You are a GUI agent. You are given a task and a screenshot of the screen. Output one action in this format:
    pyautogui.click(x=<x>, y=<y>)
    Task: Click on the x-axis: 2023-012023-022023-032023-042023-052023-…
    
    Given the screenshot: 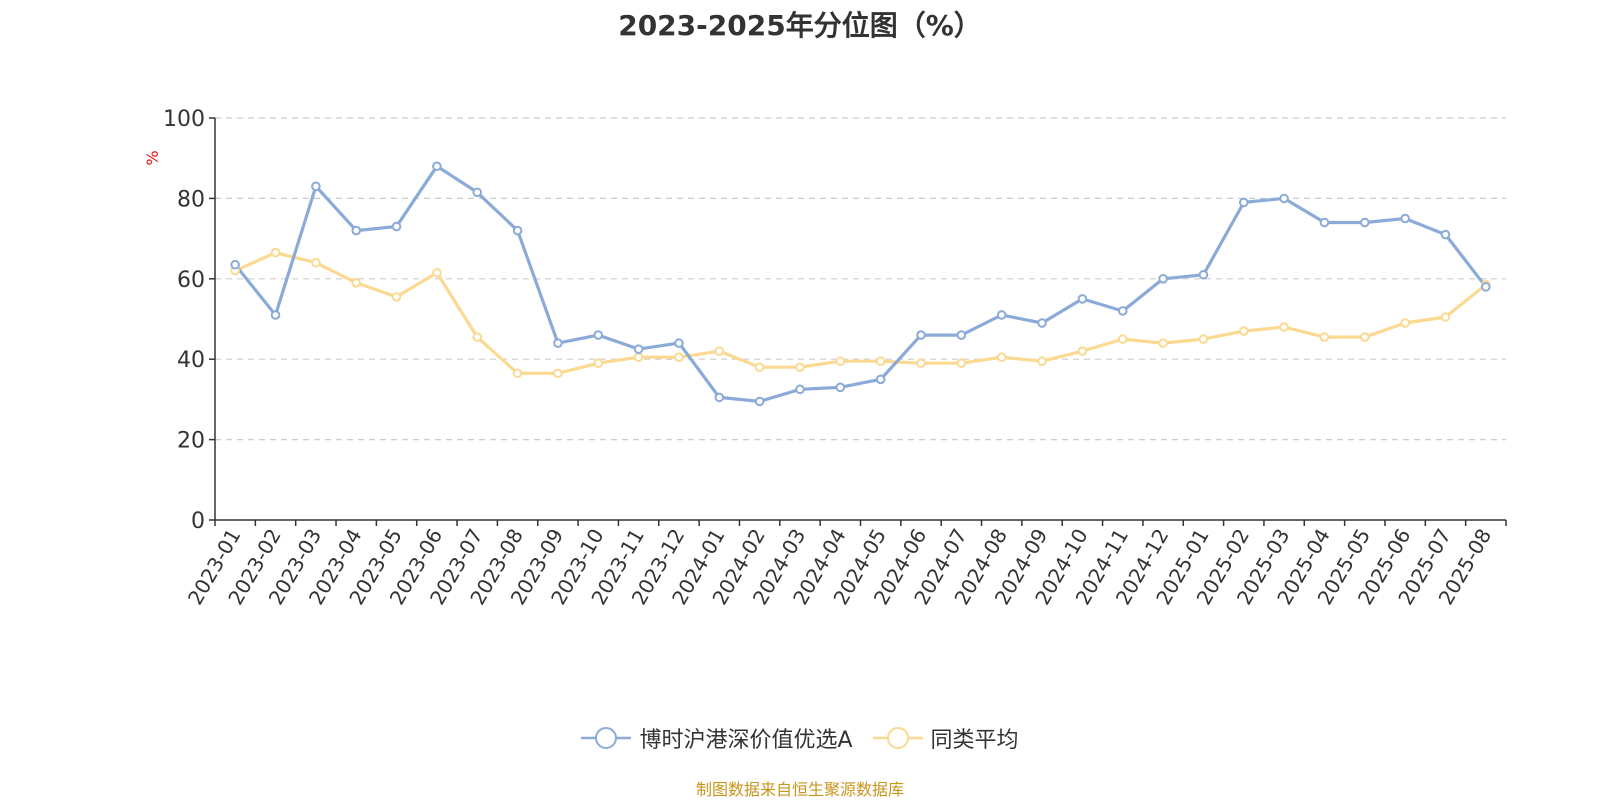 What is the action you would take?
    pyautogui.click(x=845, y=564)
    